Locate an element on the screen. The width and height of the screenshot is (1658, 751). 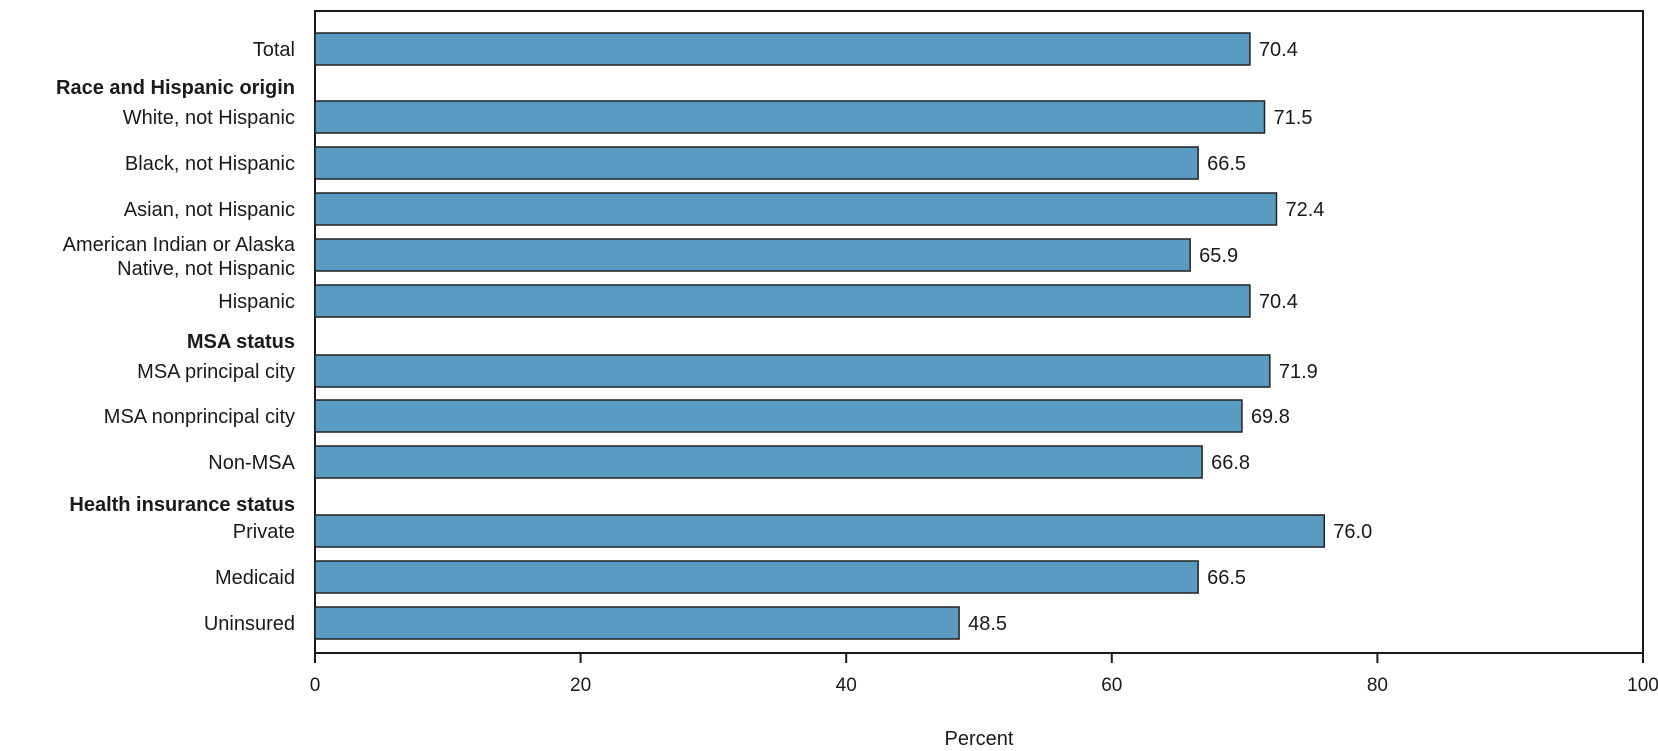
x-tick-label: 40 is located at coordinates (846, 685).